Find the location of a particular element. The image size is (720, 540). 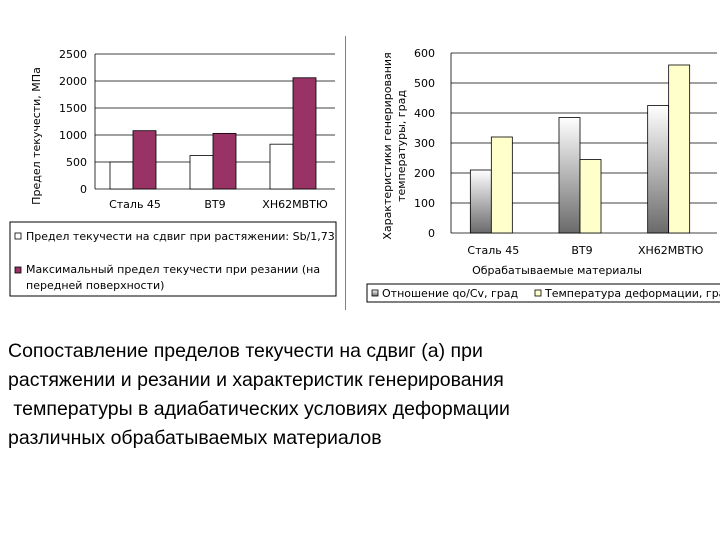

y-tick-label: 200 is located at coordinates (424, 173).